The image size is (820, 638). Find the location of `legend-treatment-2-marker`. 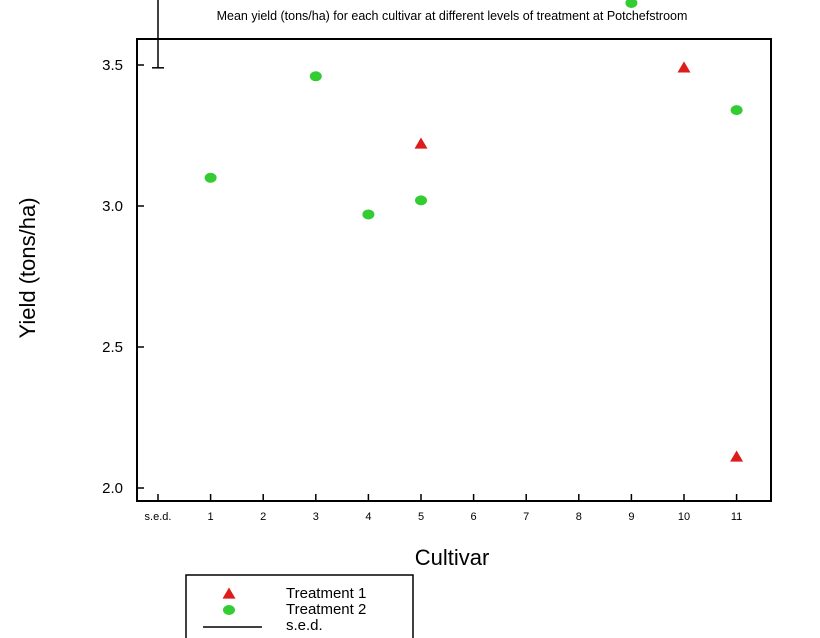

legend-treatment-2-marker is located at coordinates (229, 610).